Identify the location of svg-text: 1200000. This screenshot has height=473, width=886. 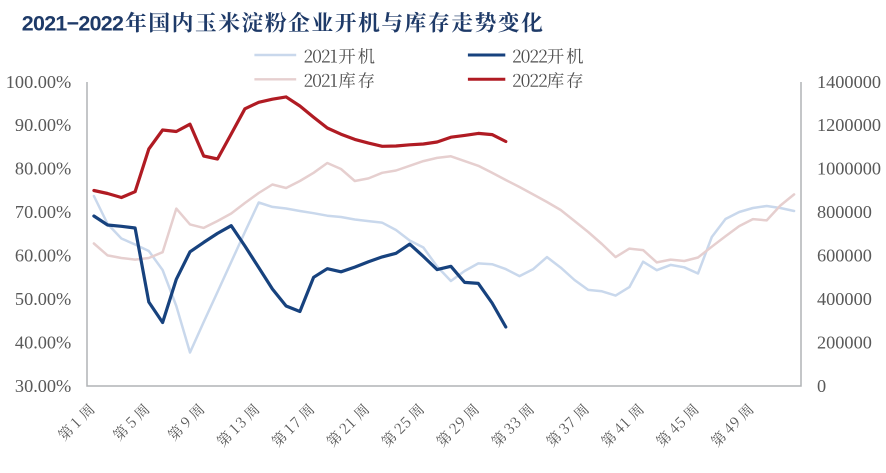
(849, 125).